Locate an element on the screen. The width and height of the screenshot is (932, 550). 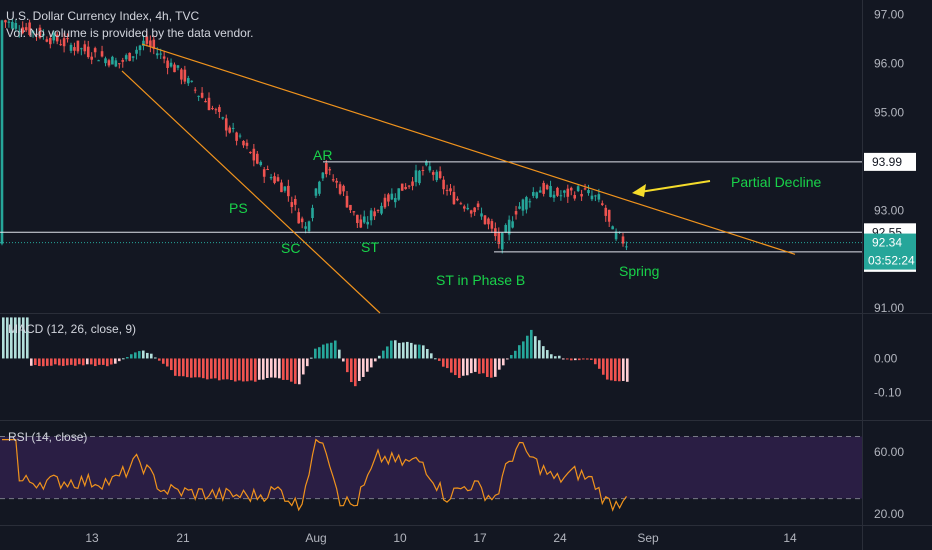
rsi-axis-tick: 60.00 is located at coordinates (889, 452).